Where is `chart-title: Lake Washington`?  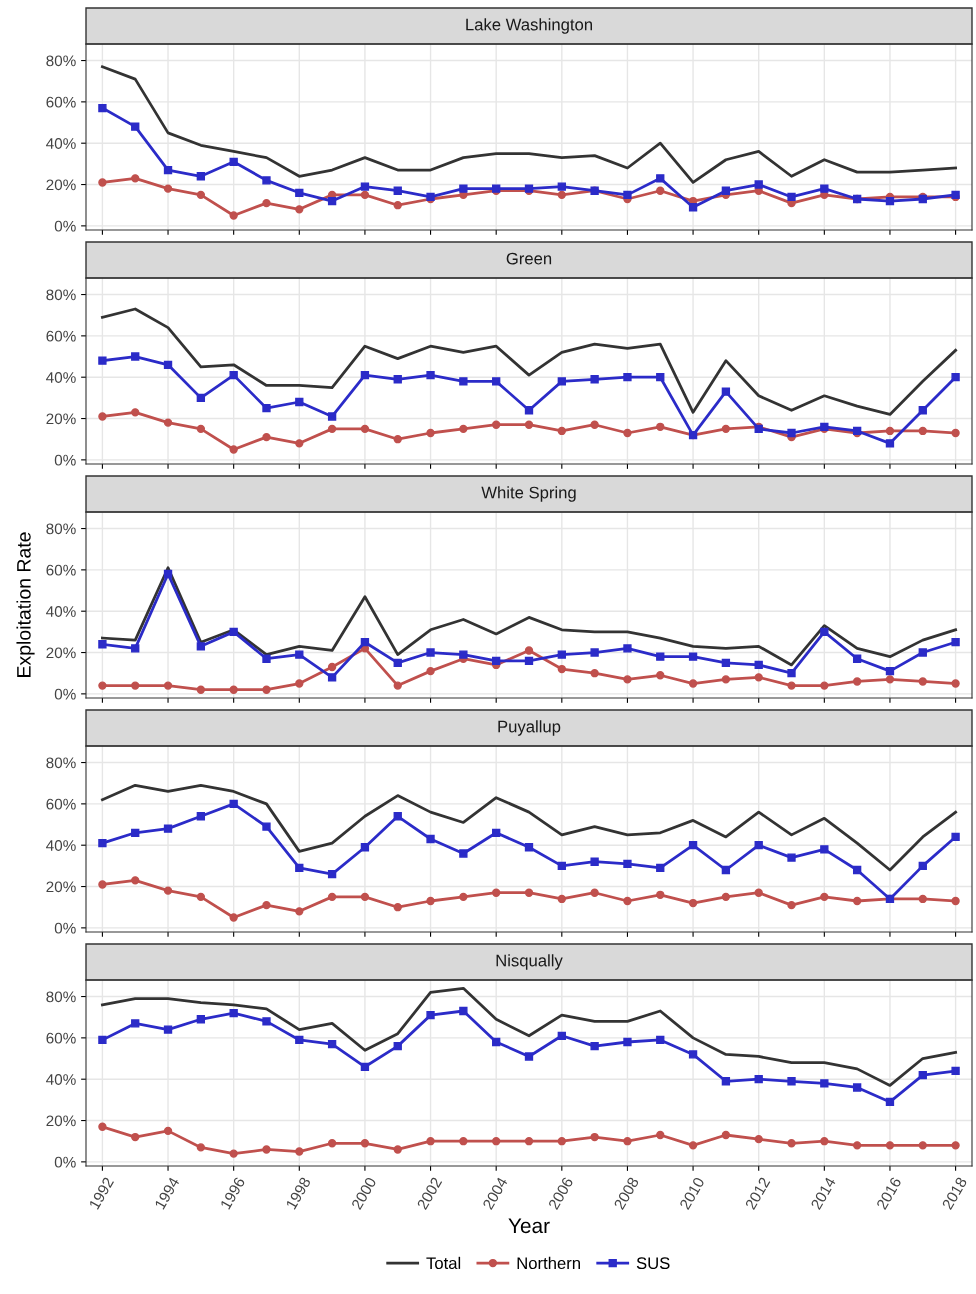
chart-title: Lake Washington is located at coordinates (529, 26).